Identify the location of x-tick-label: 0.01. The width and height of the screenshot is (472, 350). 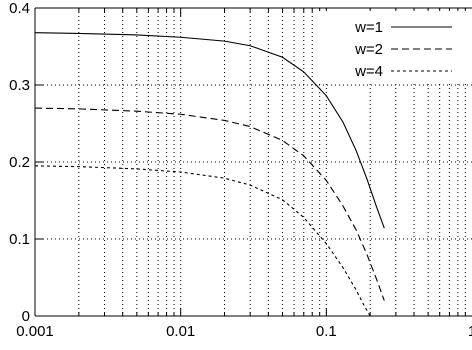
(180, 331).